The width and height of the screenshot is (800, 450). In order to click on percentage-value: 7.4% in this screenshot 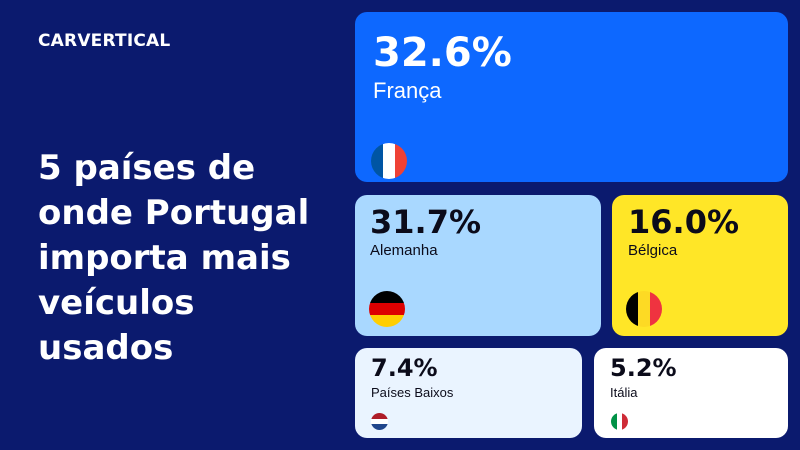, I will do `click(404, 368)`.